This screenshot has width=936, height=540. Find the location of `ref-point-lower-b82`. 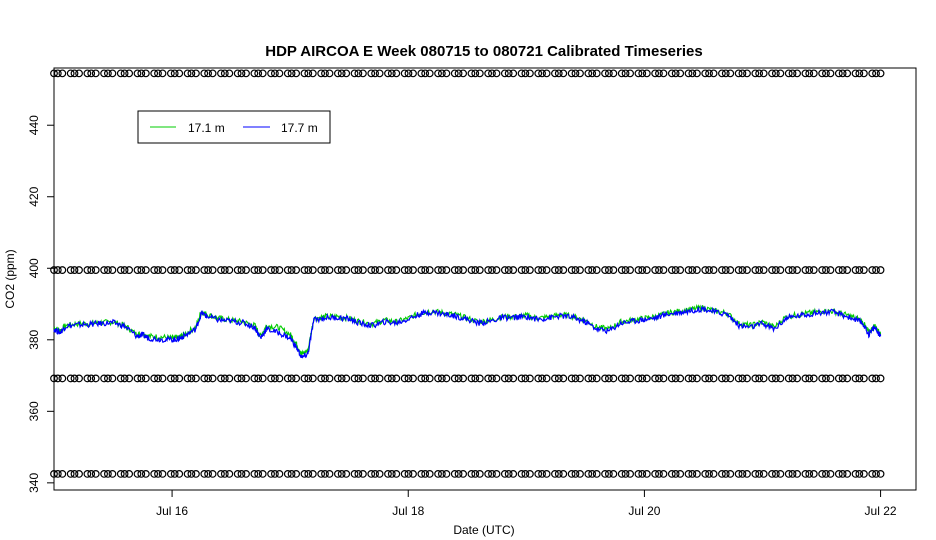

ref-point-lower-b82 is located at coordinates (742, 474).